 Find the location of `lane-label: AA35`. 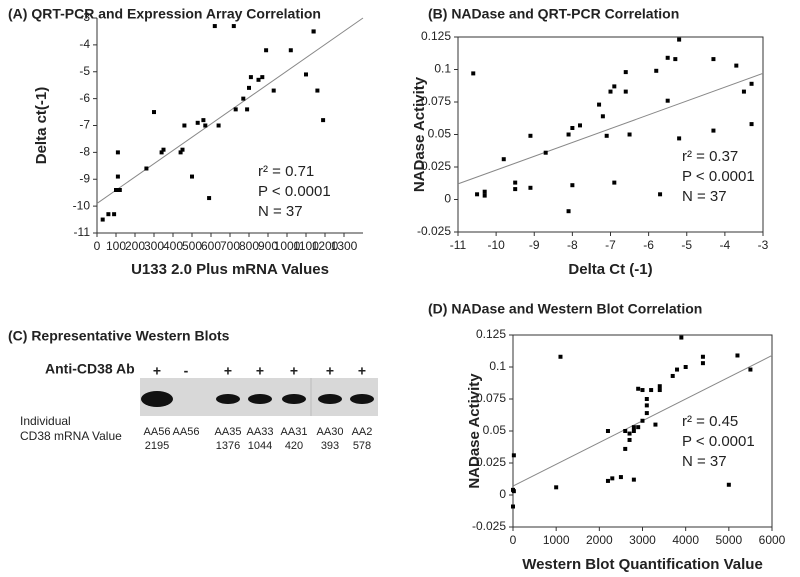

lane-label: AA35 is located at coordinates (228, 432).